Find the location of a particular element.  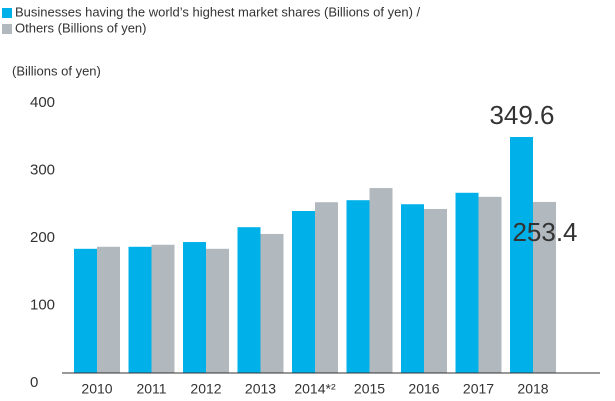

y-tick-label: 300 is located at coordinates (42, 169).